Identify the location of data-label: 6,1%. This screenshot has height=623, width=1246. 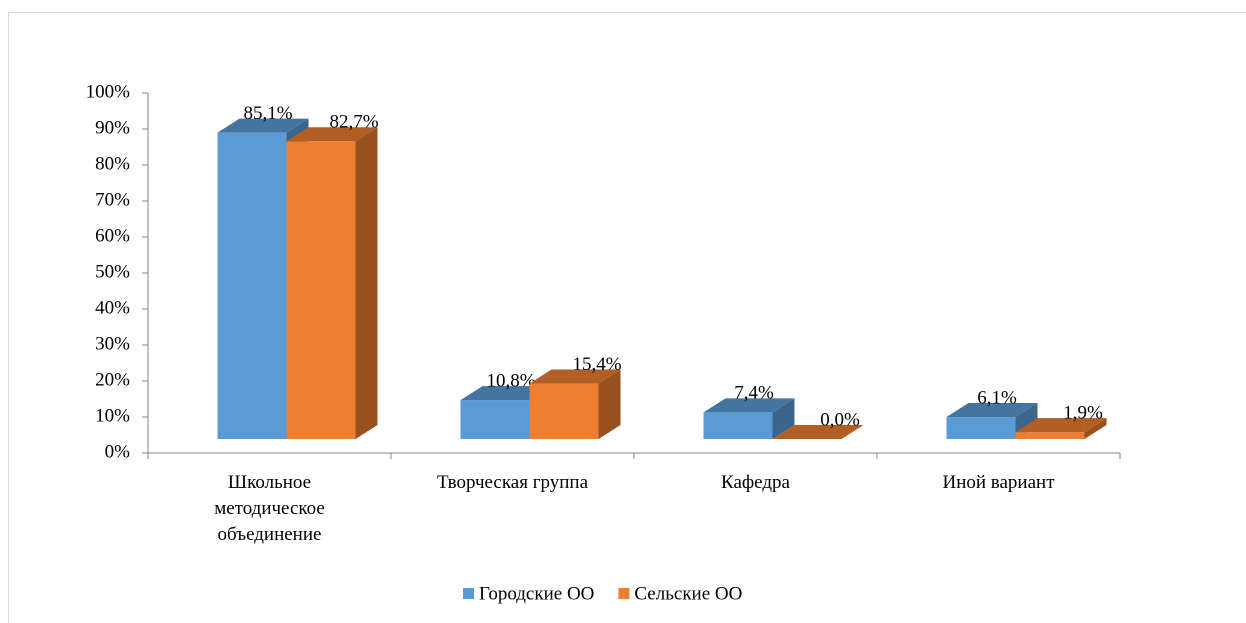
(997, 397).